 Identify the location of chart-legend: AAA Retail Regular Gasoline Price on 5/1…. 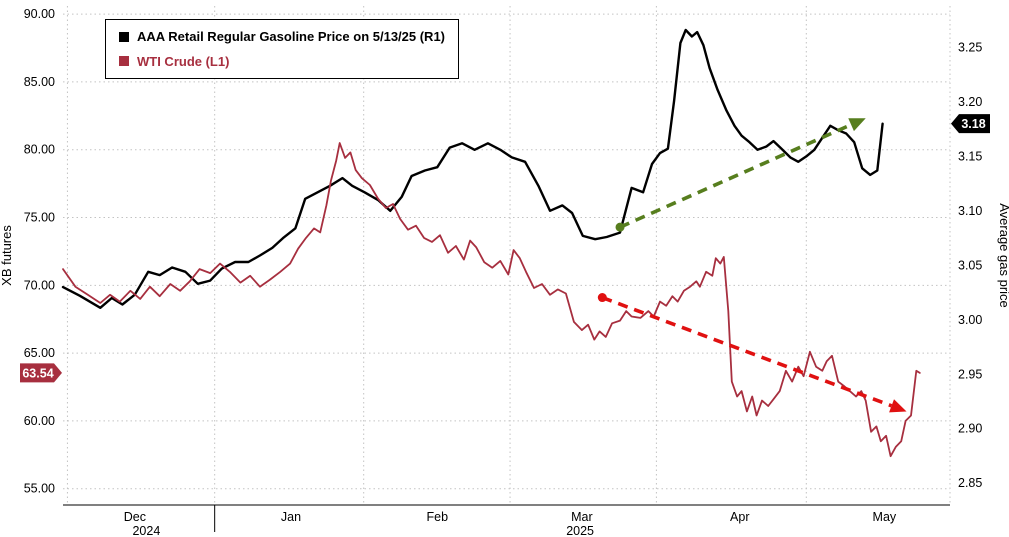
(282, 49).